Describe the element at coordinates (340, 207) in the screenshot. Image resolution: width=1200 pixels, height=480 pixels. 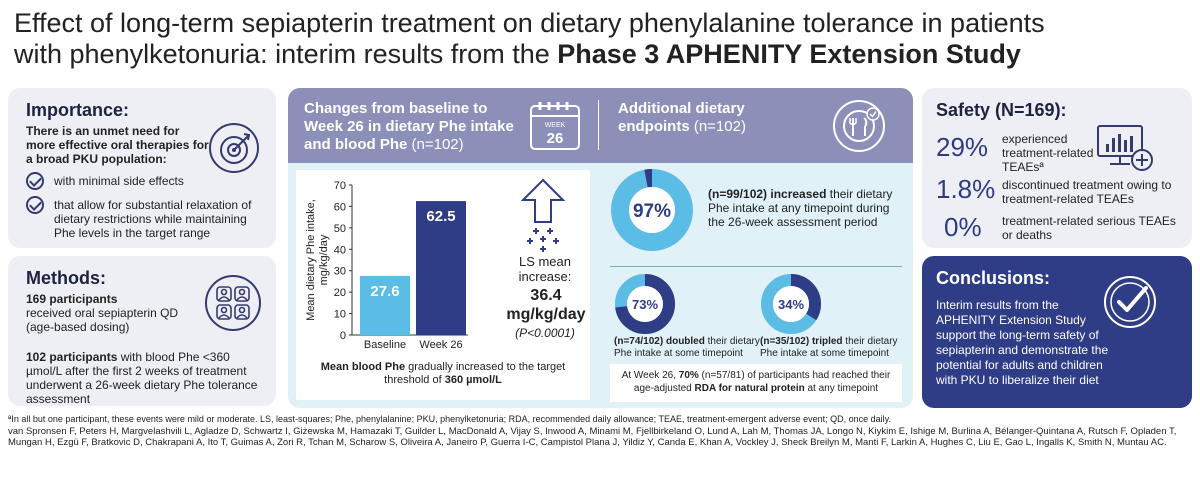
I see `y-tick-label: 60` at that location.